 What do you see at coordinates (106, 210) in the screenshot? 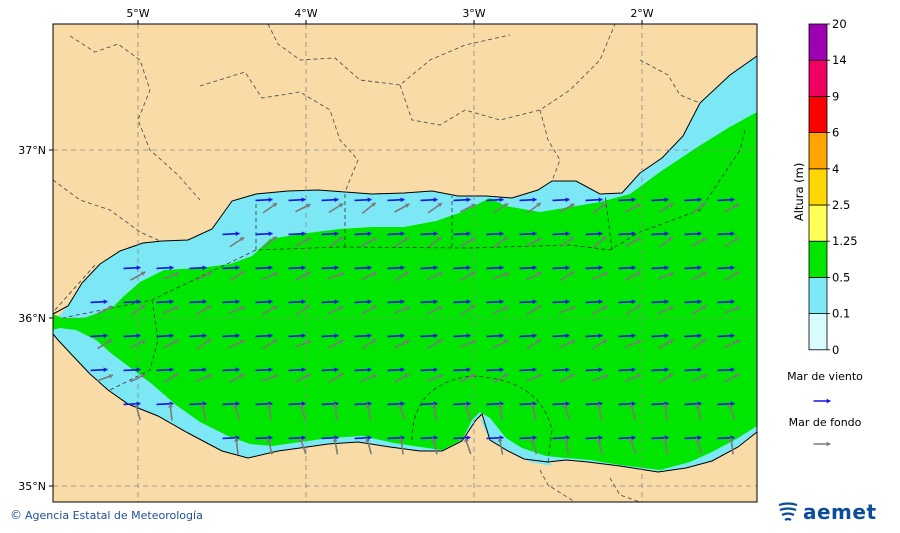
I see `border-line` at bounding box center [106, 210].